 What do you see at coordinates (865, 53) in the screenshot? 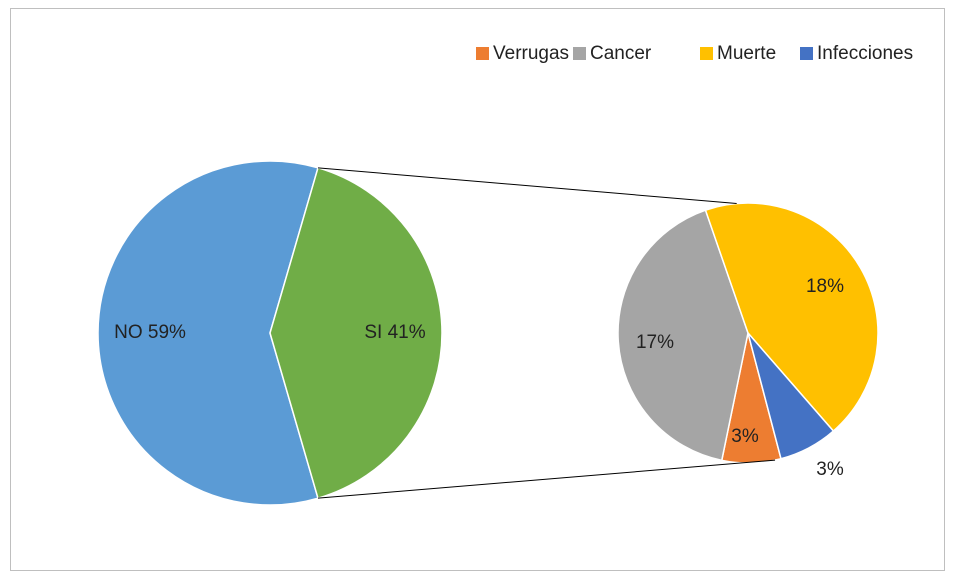
I see `legend-label: Infecciones` at bounding box center [865, 53].